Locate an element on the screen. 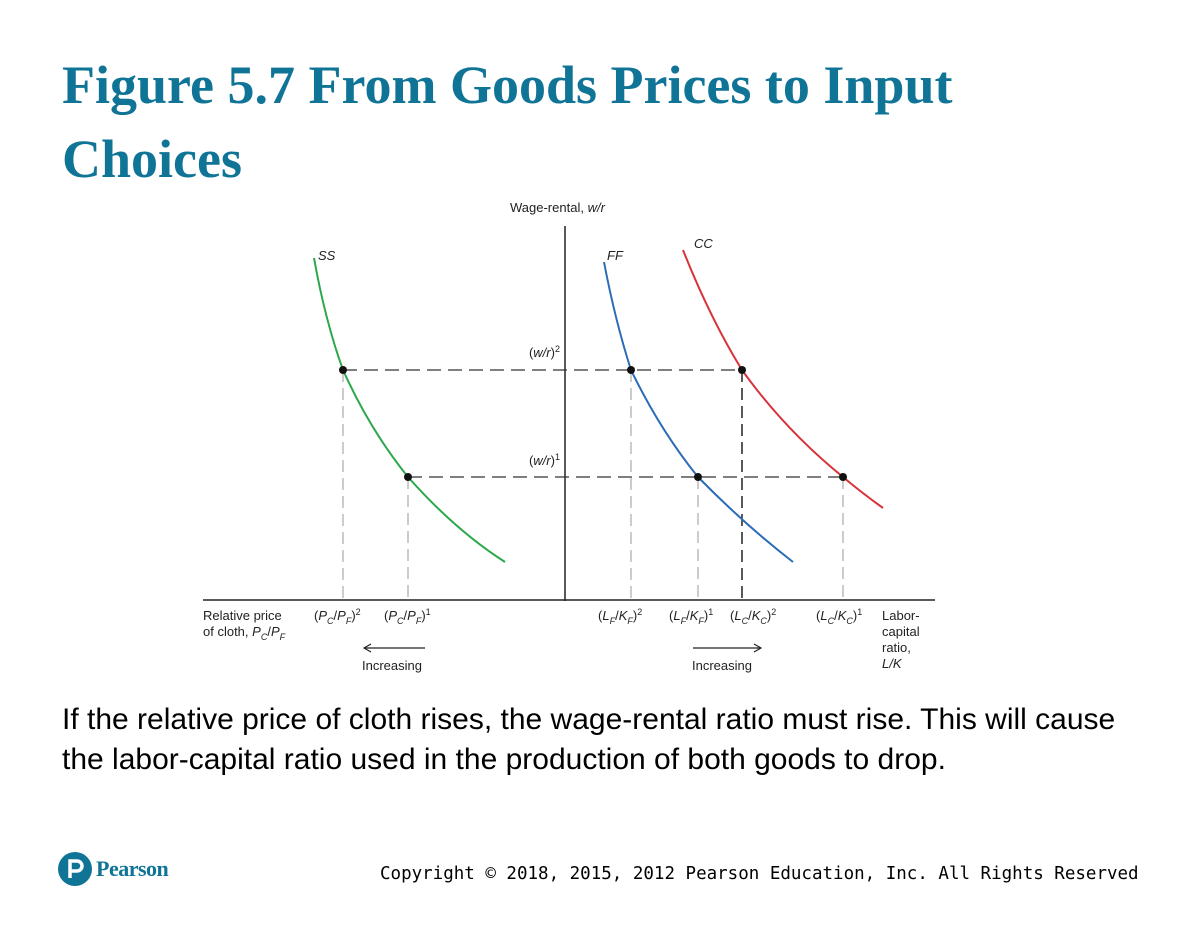  diagram-label: ratio, is located at coordinates (896, 647).